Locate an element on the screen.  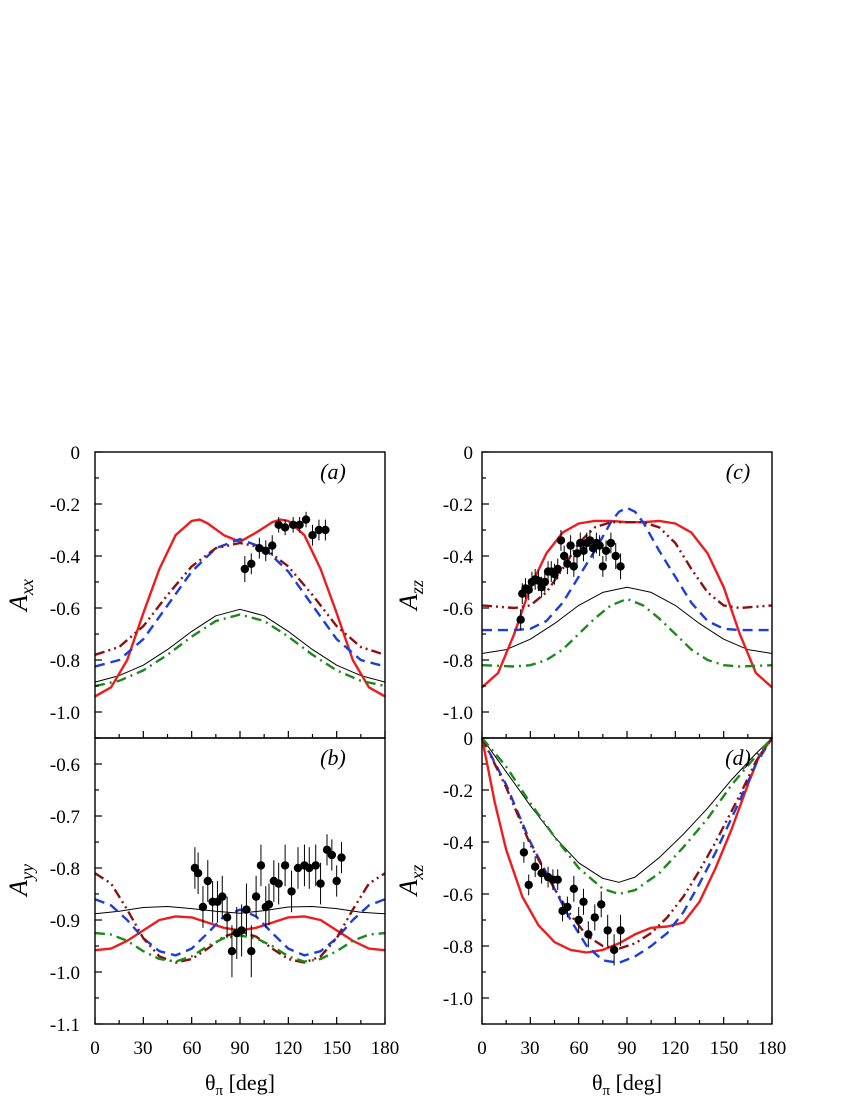
panel-d-xtick-label: 120 is located at coordinates (675, 1048).